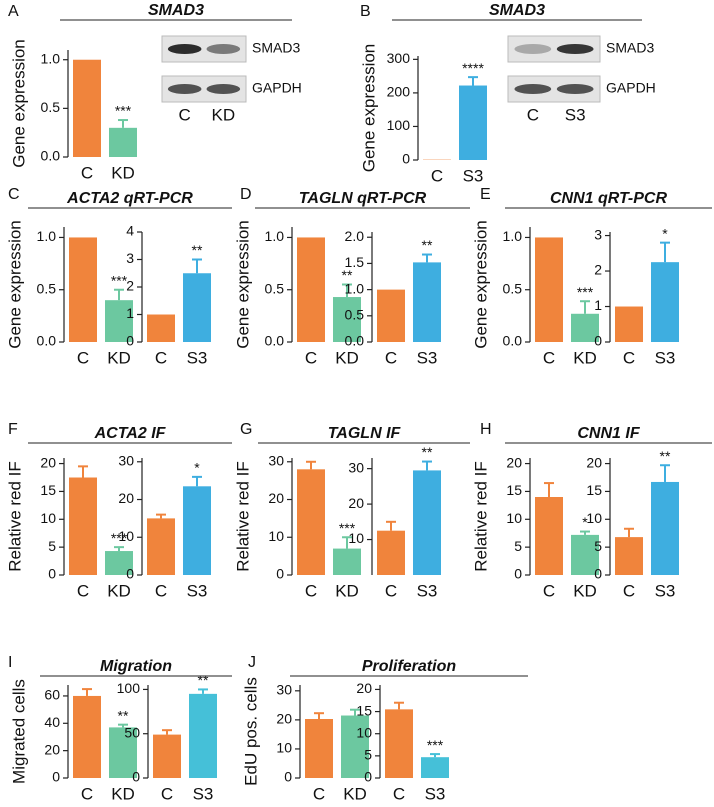  I want to click on blot-row-label: GAPDH, so click(631, 88).